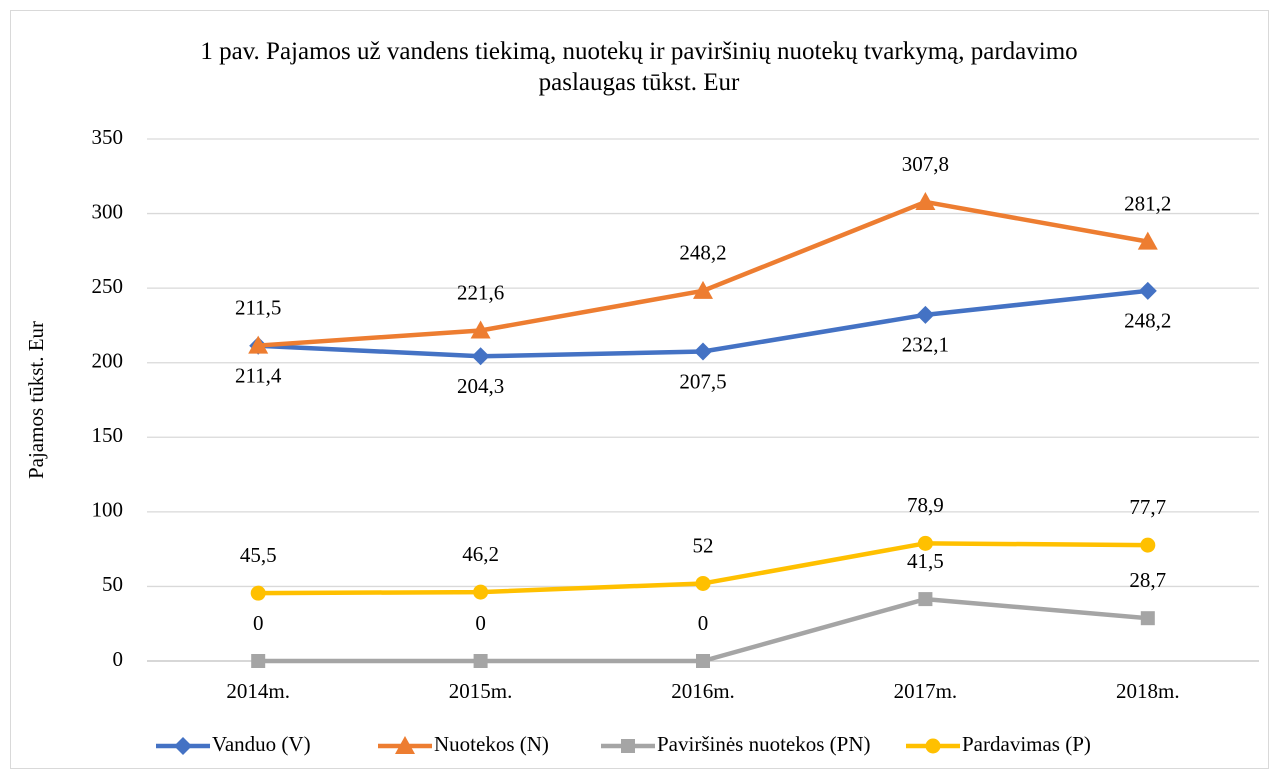 The height and width of the screenshot is (779, 1279). I want to click on y-tick-label: 100, so click(108, 510).